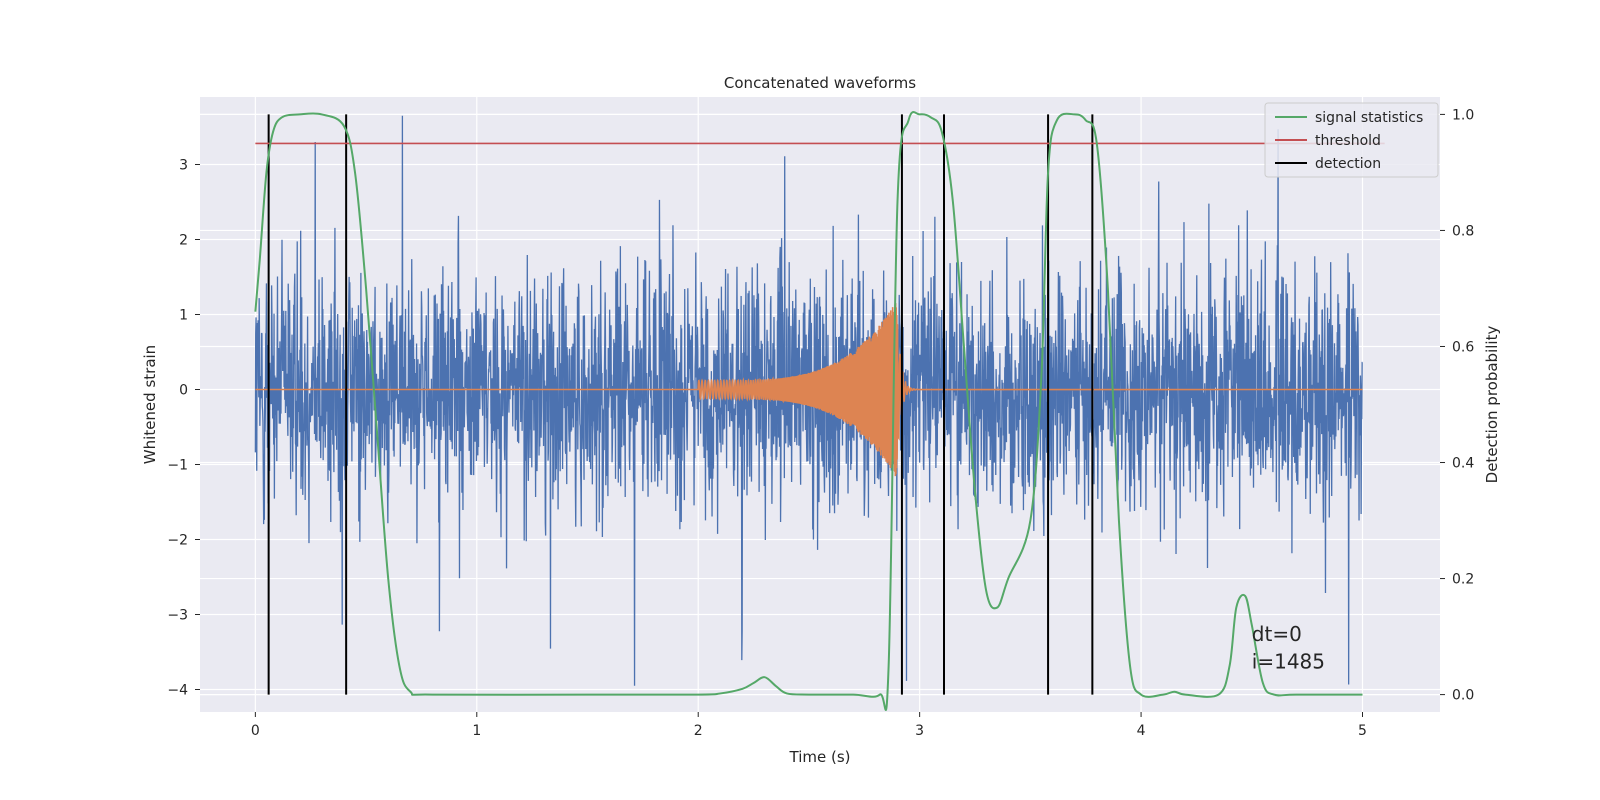 The width and height of the screenshot is (1600, 800). I want to click on y2-tick-label: 0.6, so click(1463, 347).